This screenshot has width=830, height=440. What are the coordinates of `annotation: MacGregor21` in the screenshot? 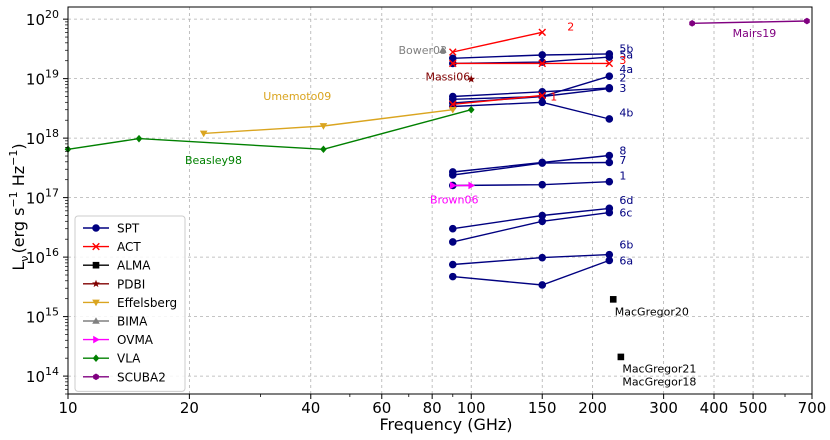 It's located at (659, 368).